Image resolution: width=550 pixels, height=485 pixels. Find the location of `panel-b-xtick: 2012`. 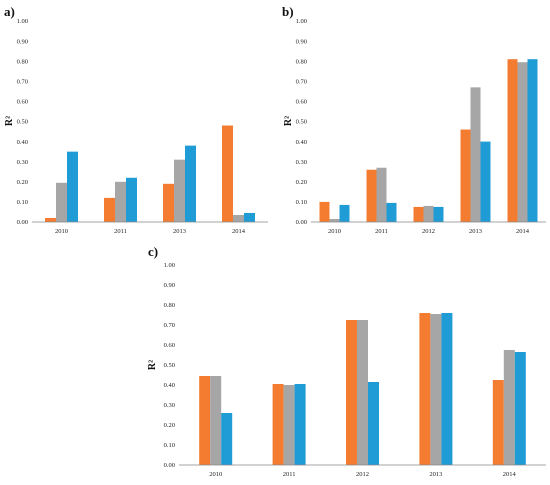

panel-b-xtick: 2012 is located at coordinates (428, 231).